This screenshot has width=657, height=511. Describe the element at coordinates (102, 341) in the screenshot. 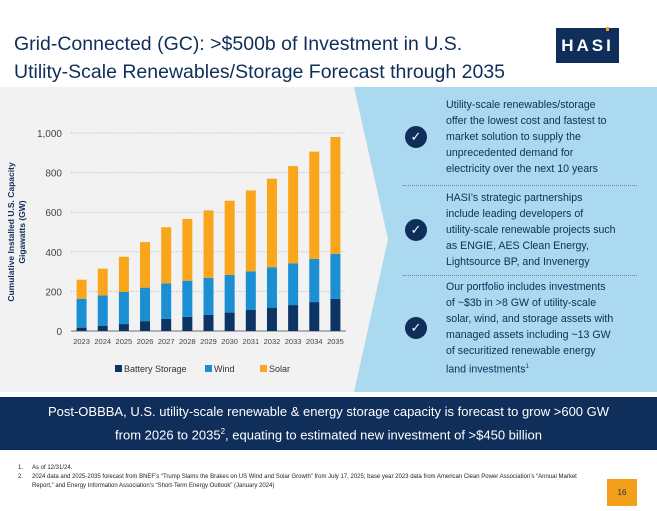

I see `x-tick-label: 2024` at that location.